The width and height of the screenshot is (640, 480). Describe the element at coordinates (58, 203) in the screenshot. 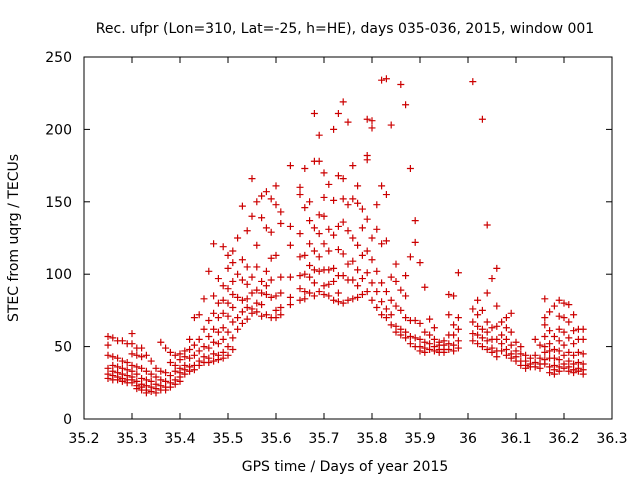

I see `y-tick-label: 150` at that location.